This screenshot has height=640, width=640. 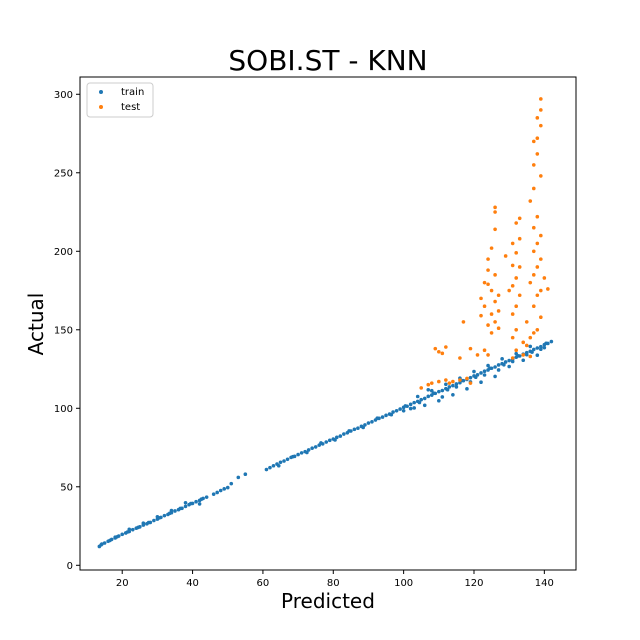 What do you see at coordinates (544, 583) in the screenshot?
I see `x-tick-label: 140` at bounding box center [544, 583].